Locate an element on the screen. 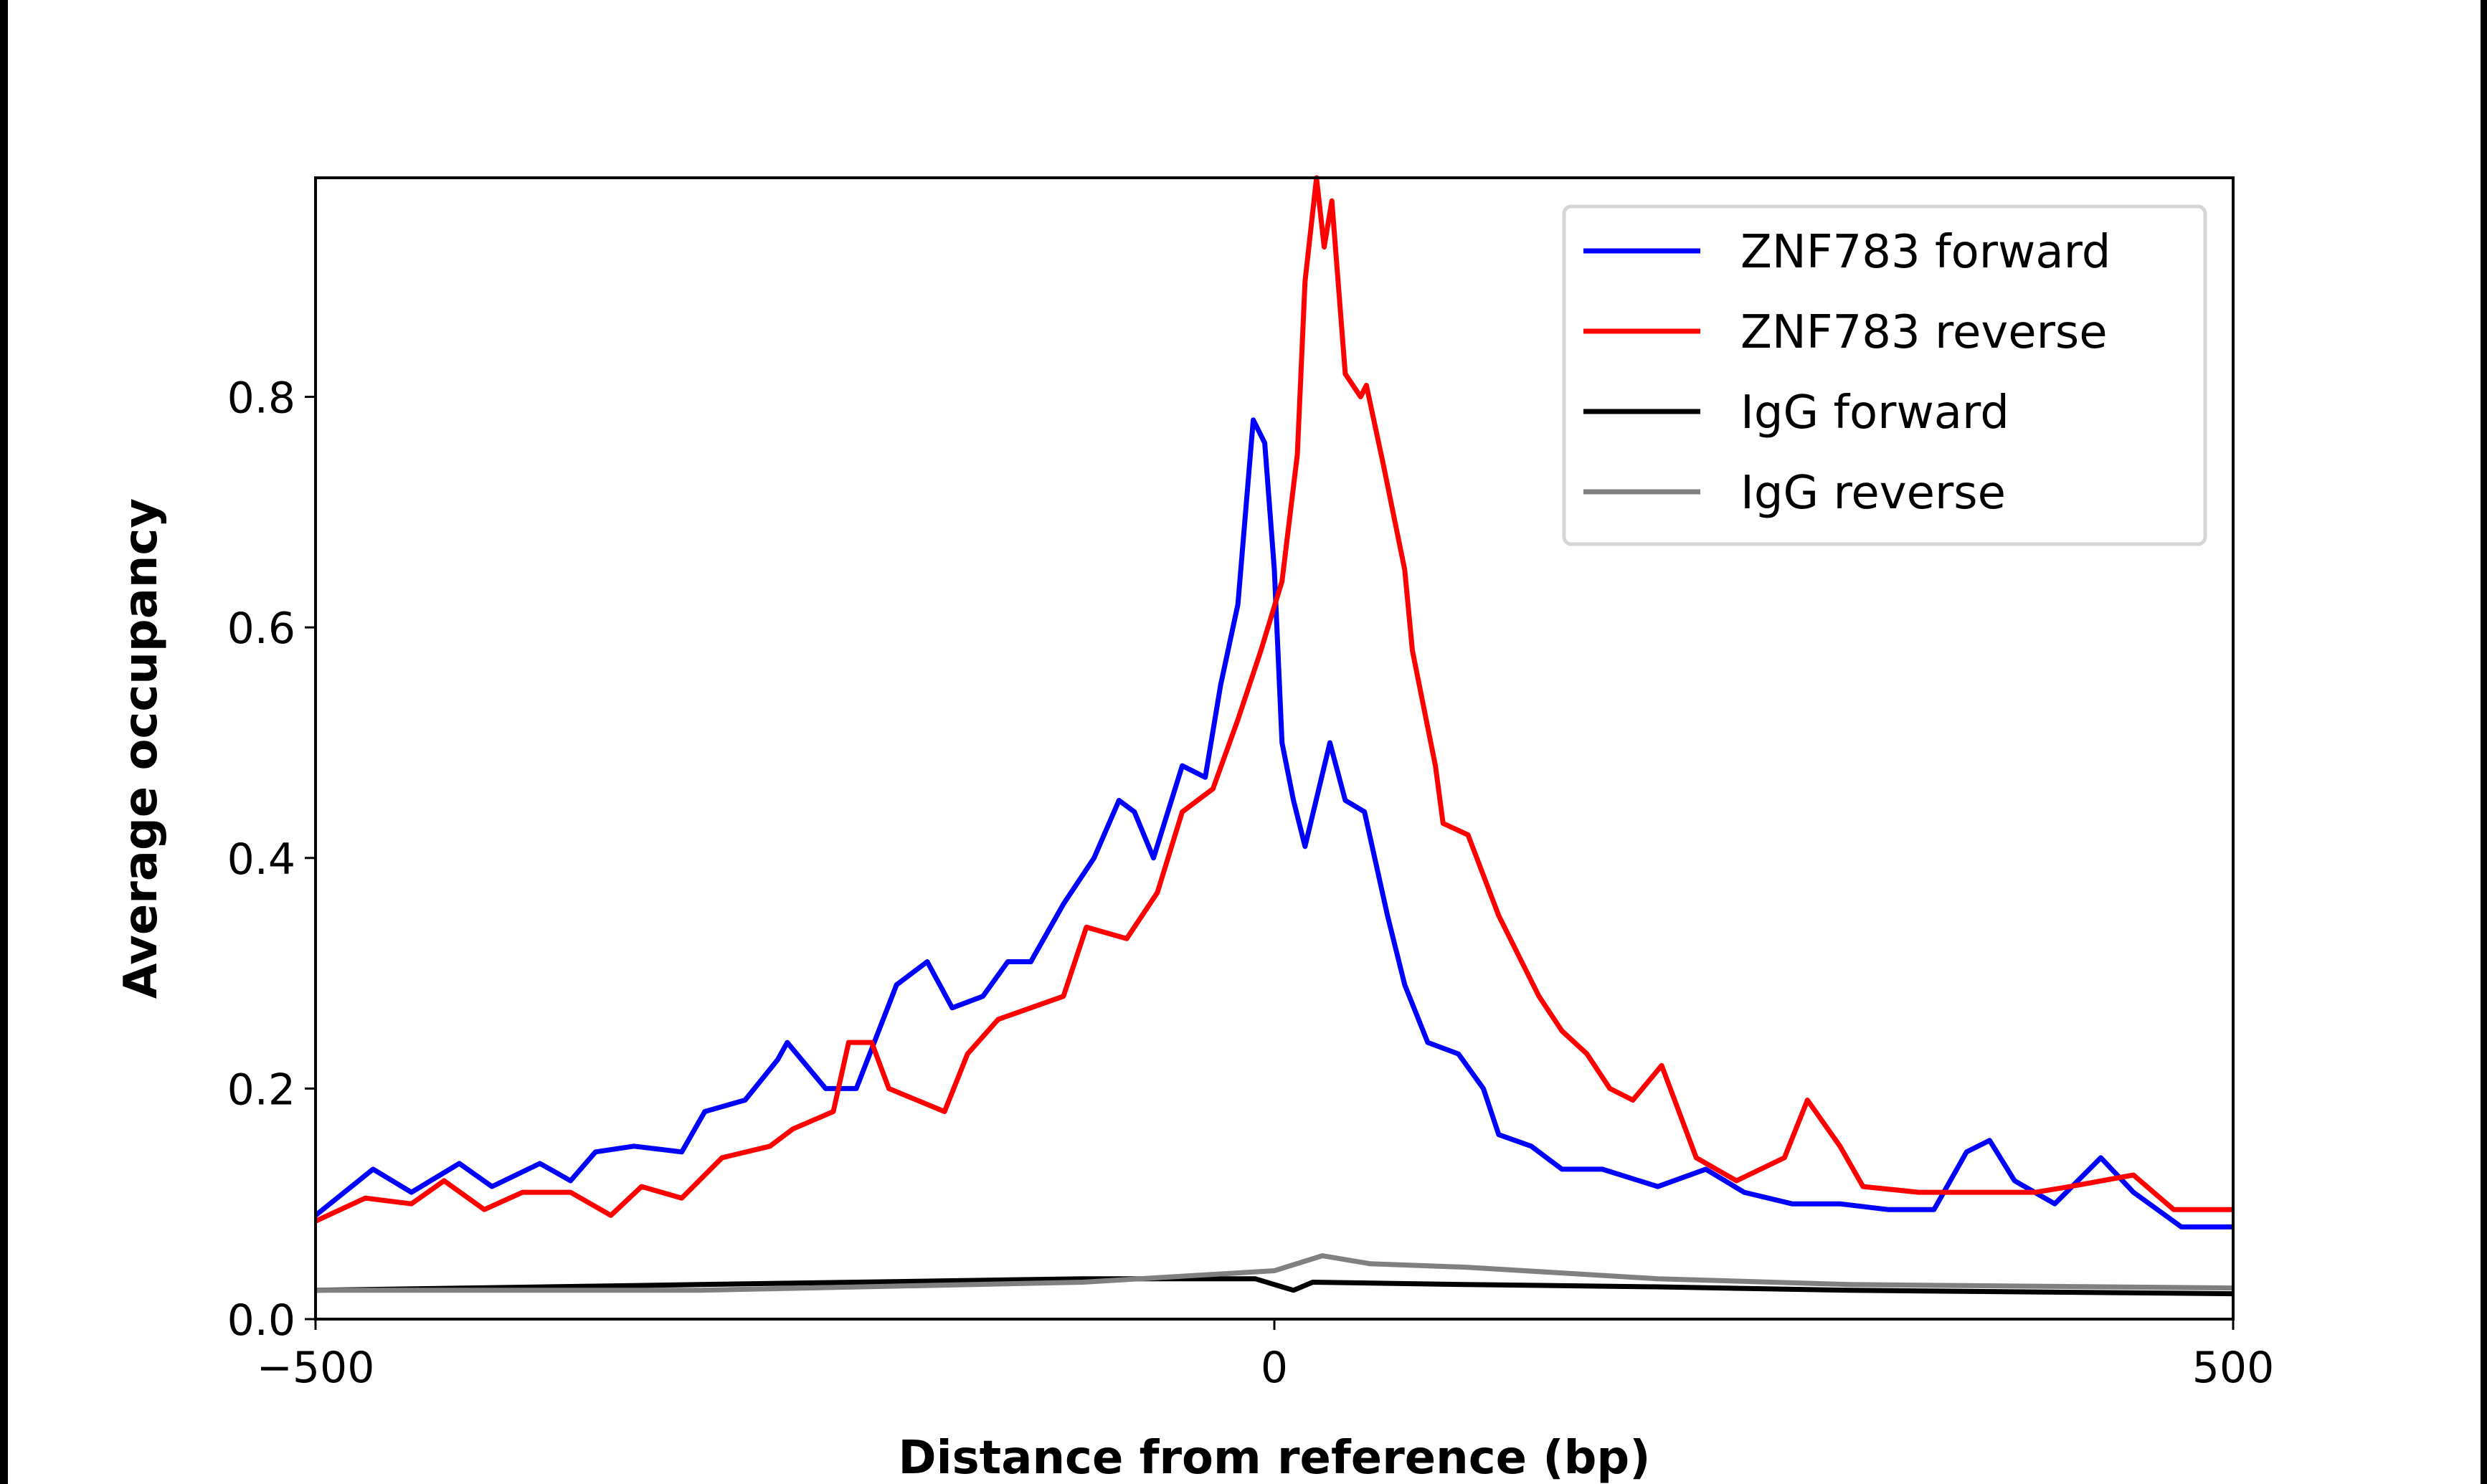  y-axis: 0.0 0.2 0.4 0.6 0.8 is located at coordinates (272, 860).